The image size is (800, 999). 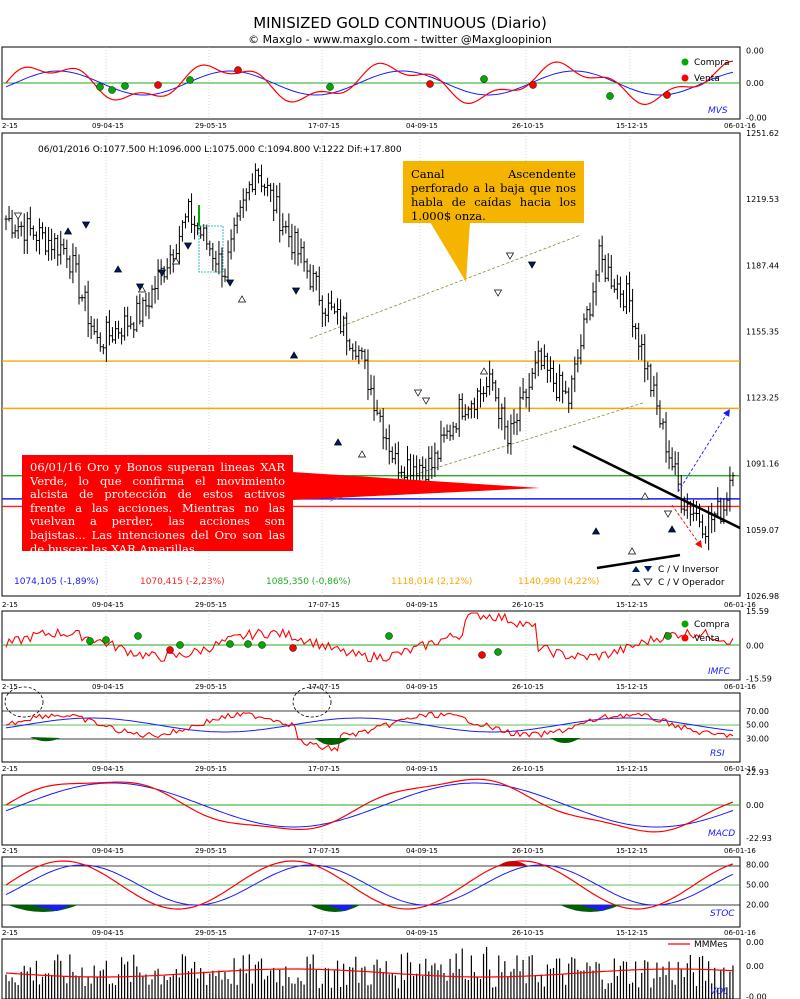 I want to click on mvs-ytick: 0.00, so click(x=755, y=51).